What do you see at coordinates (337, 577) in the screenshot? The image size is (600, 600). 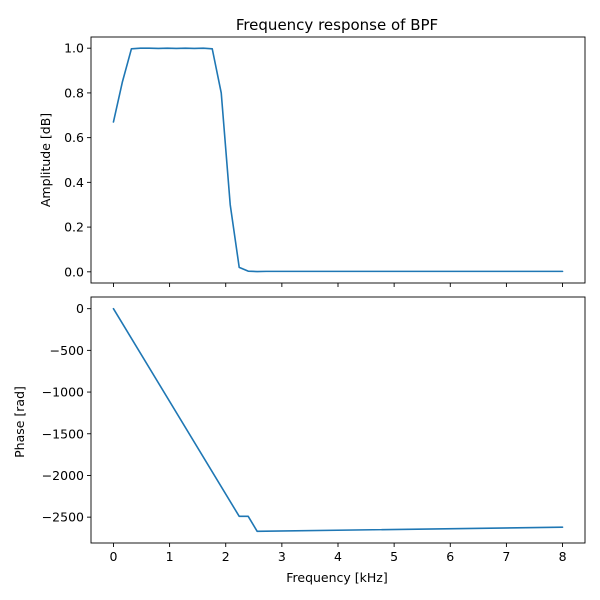 I see `x-axis-label: Frequency [kHz]` at bounding box center [337, 577].